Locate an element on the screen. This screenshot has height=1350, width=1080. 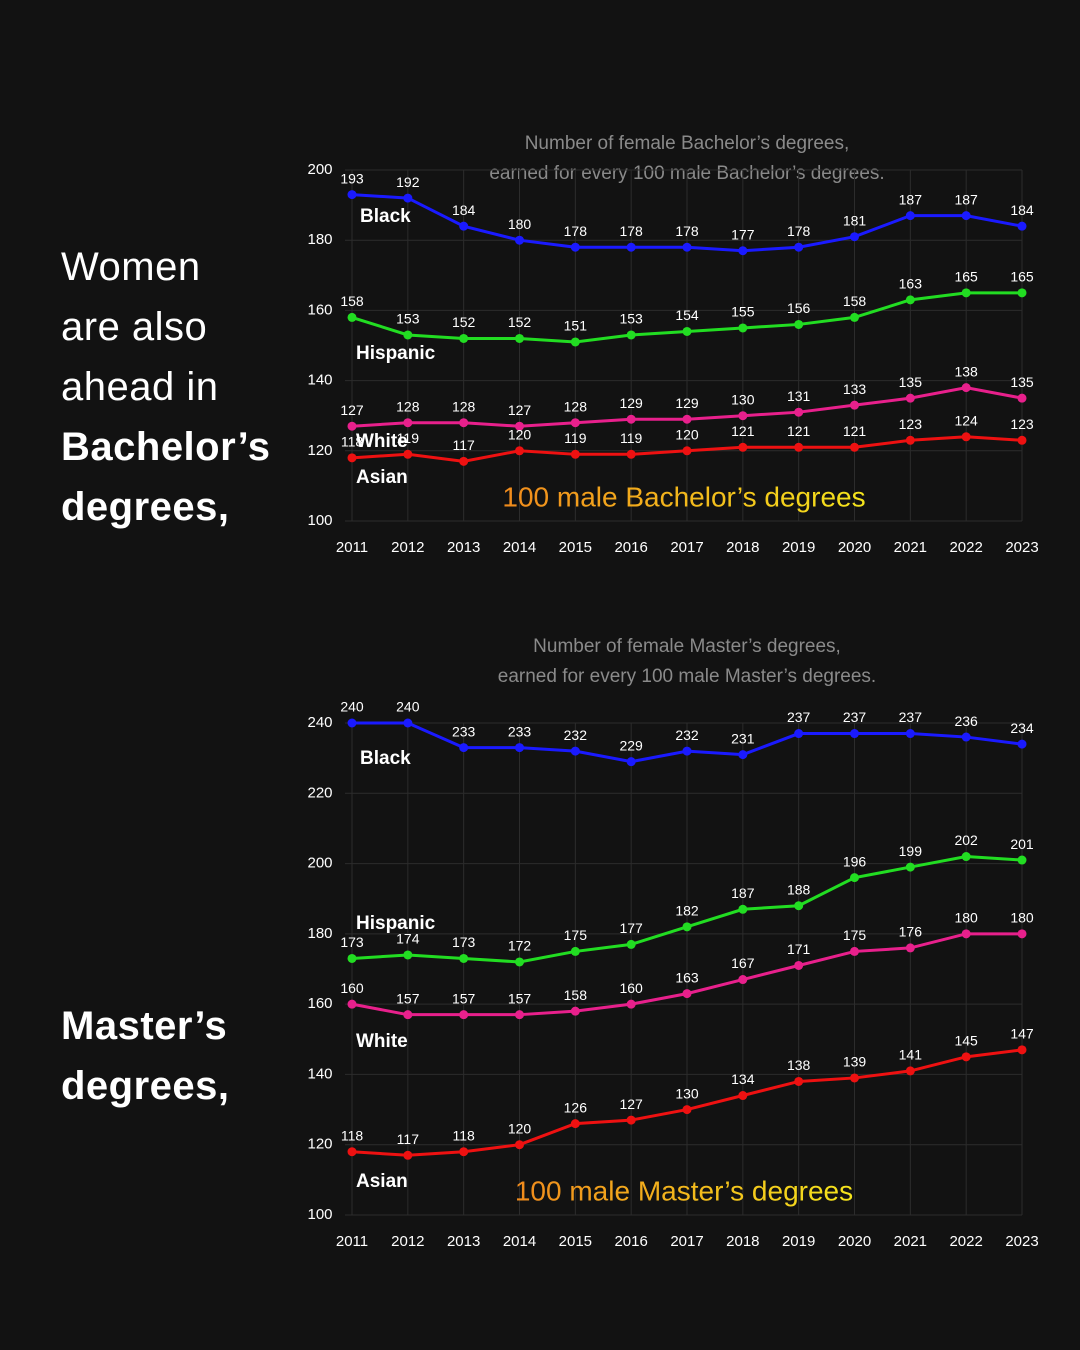
value-label: 233 is located at coordinates (464, 731).